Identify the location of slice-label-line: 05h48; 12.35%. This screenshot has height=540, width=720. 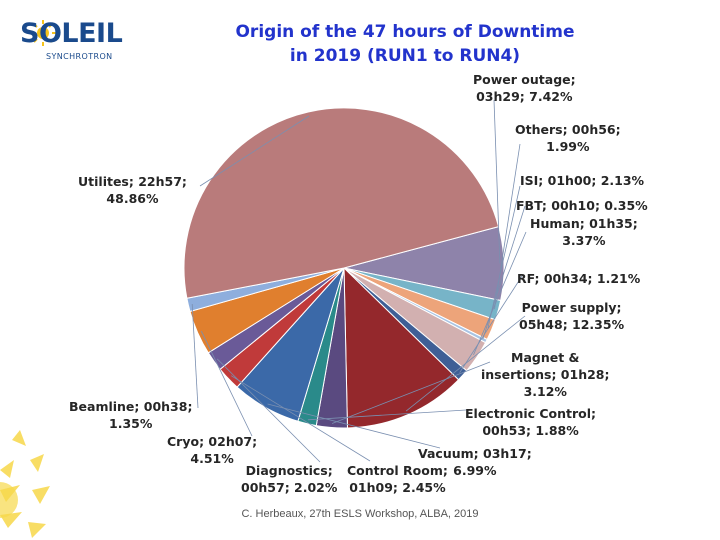
(572, 324).